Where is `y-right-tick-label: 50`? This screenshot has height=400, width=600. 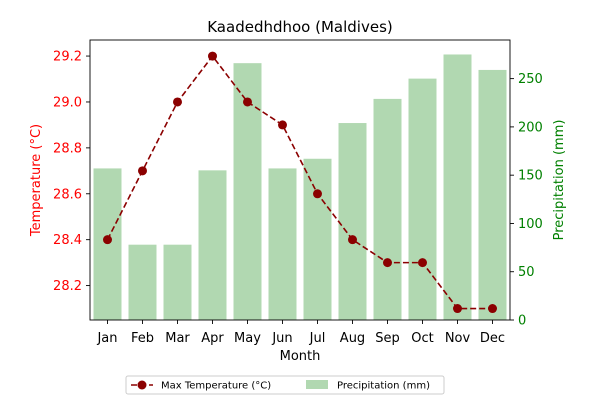 y-right-tick-label: 50 is located at coordinates (526, 272).